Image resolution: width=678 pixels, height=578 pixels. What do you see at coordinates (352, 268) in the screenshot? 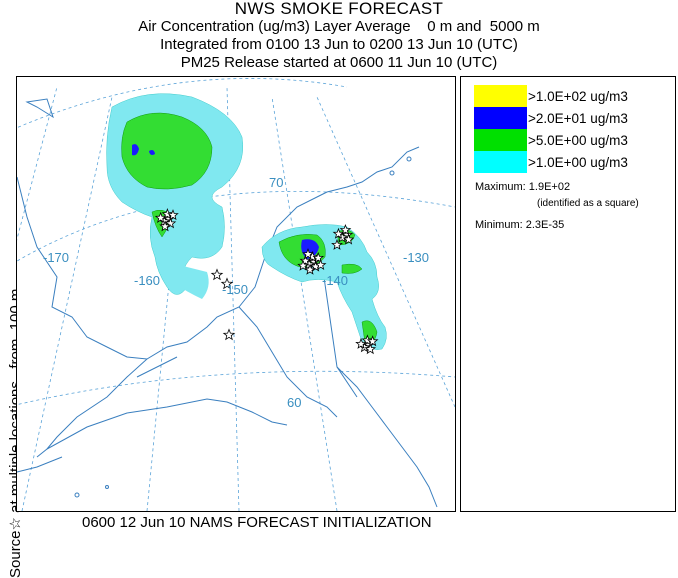
I see `plume-east-mid-c` at bounding box center [352, 268].